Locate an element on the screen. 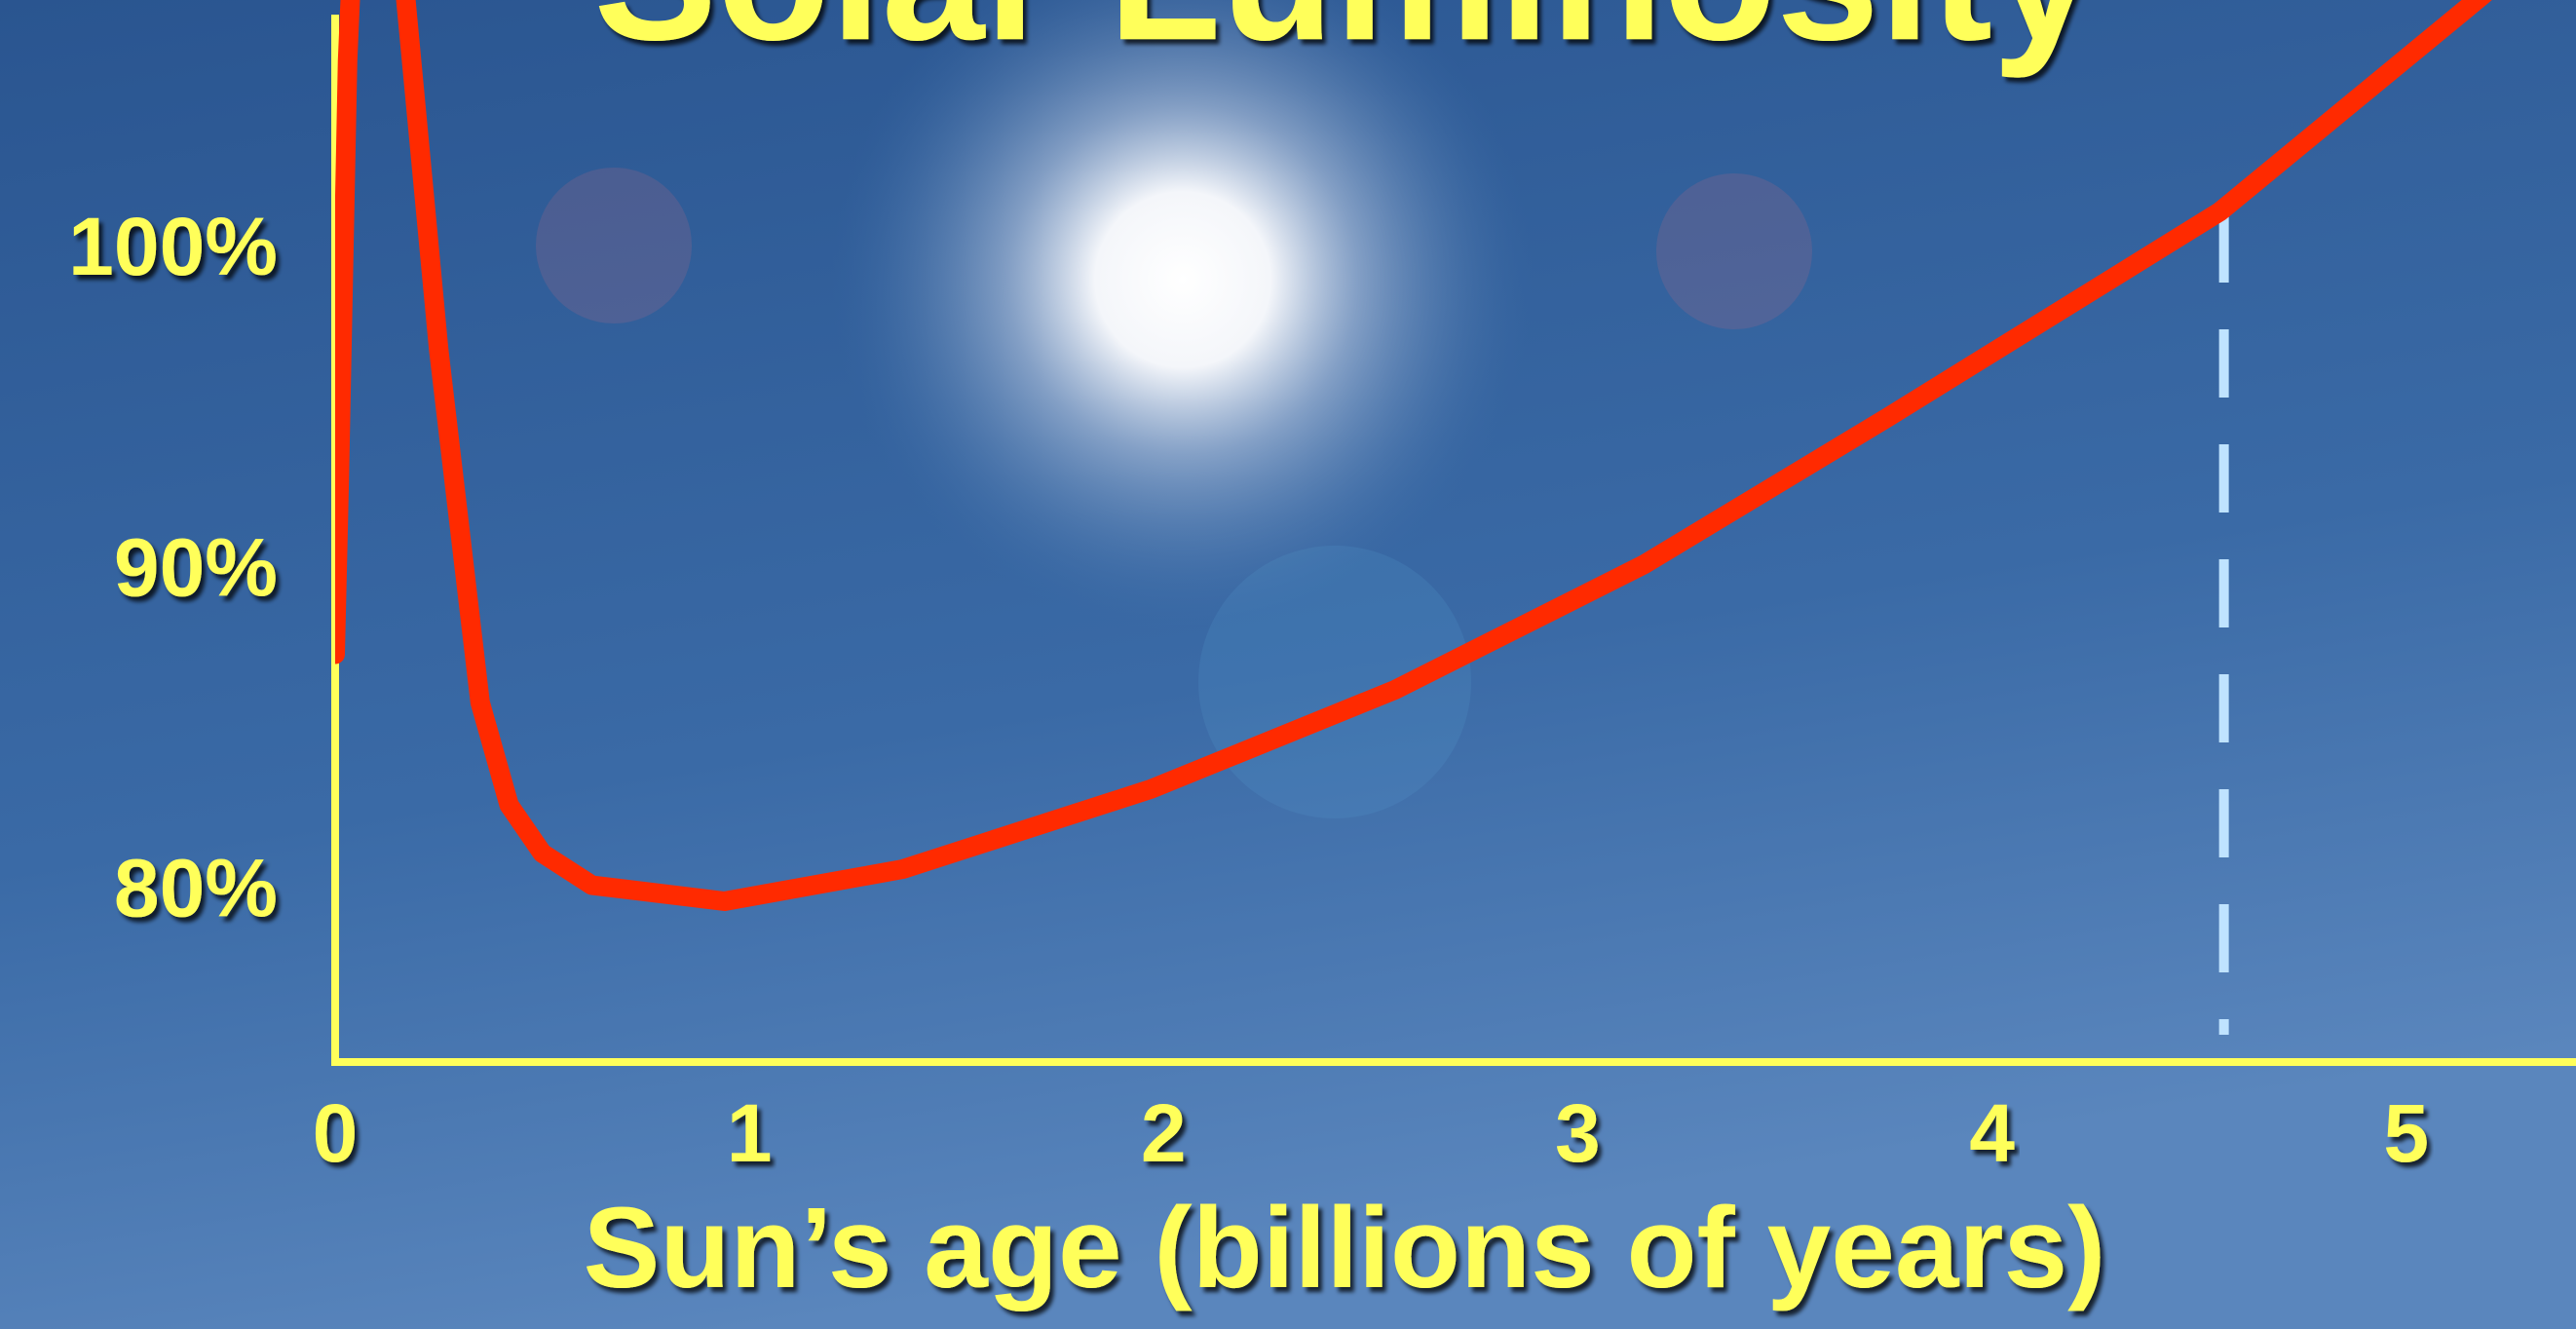  x-tick-label: 3 is located at coordinates (1578, 1133).